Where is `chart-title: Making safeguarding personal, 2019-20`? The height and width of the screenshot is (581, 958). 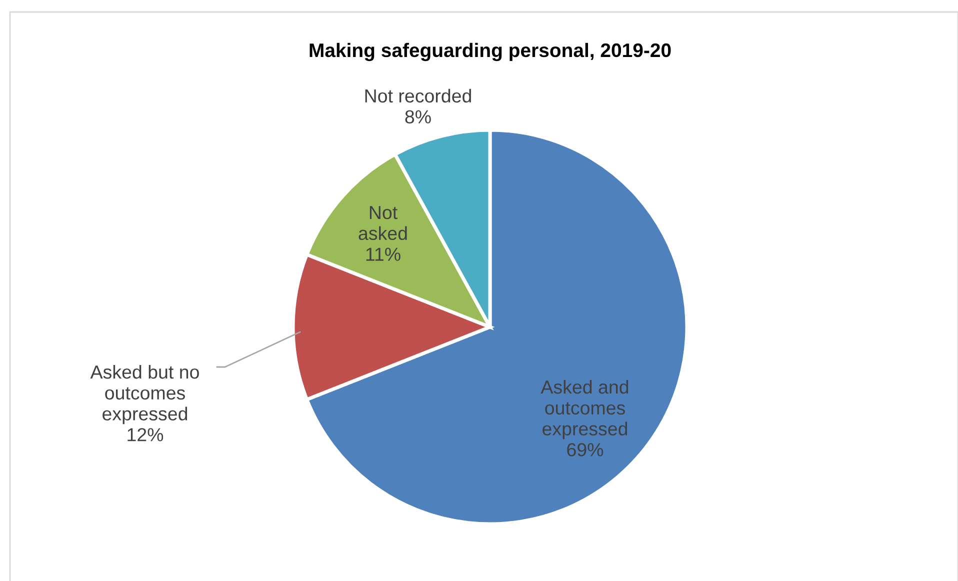 chart-title: Making safeguarding personal, 2019-20 is located at coordinates (490, 52).